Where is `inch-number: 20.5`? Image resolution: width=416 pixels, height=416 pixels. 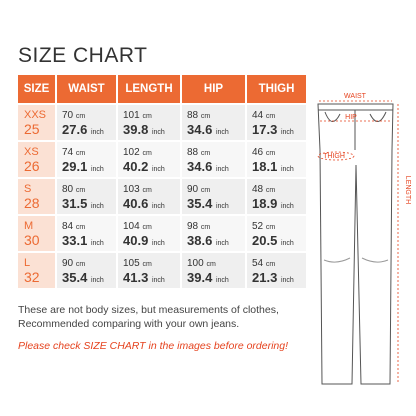 inch-number: 20.5 is located at coordinates (265, 240).